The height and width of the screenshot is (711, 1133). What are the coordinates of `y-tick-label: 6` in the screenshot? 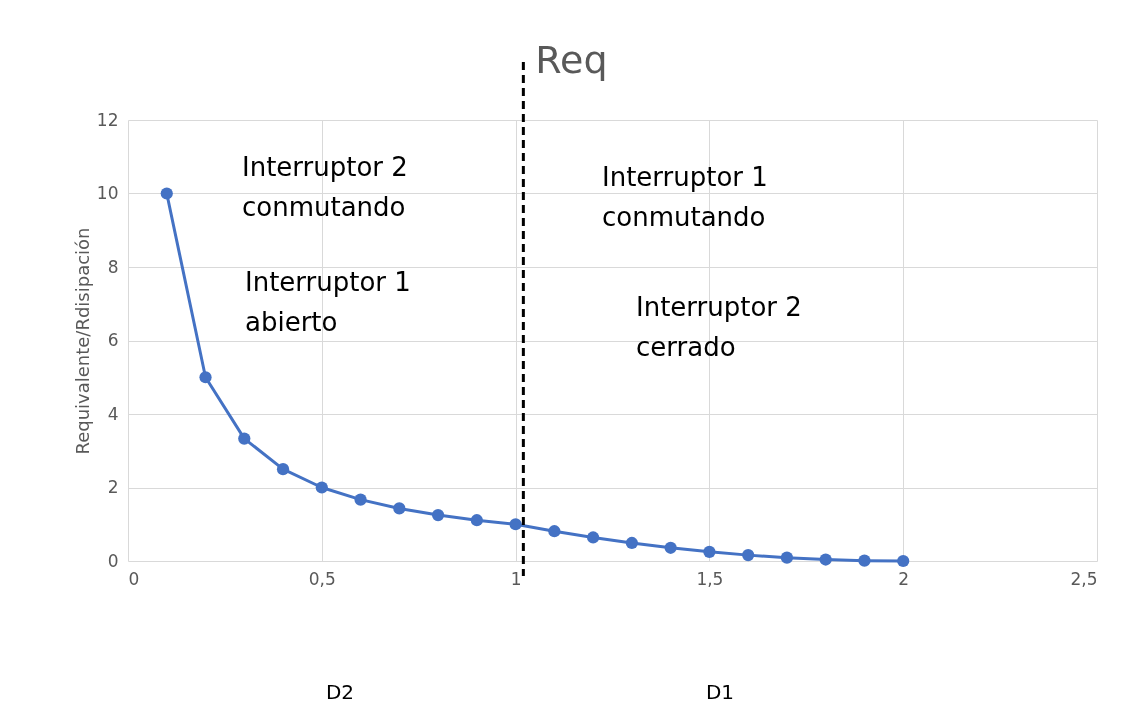 It's located at (113, 340).